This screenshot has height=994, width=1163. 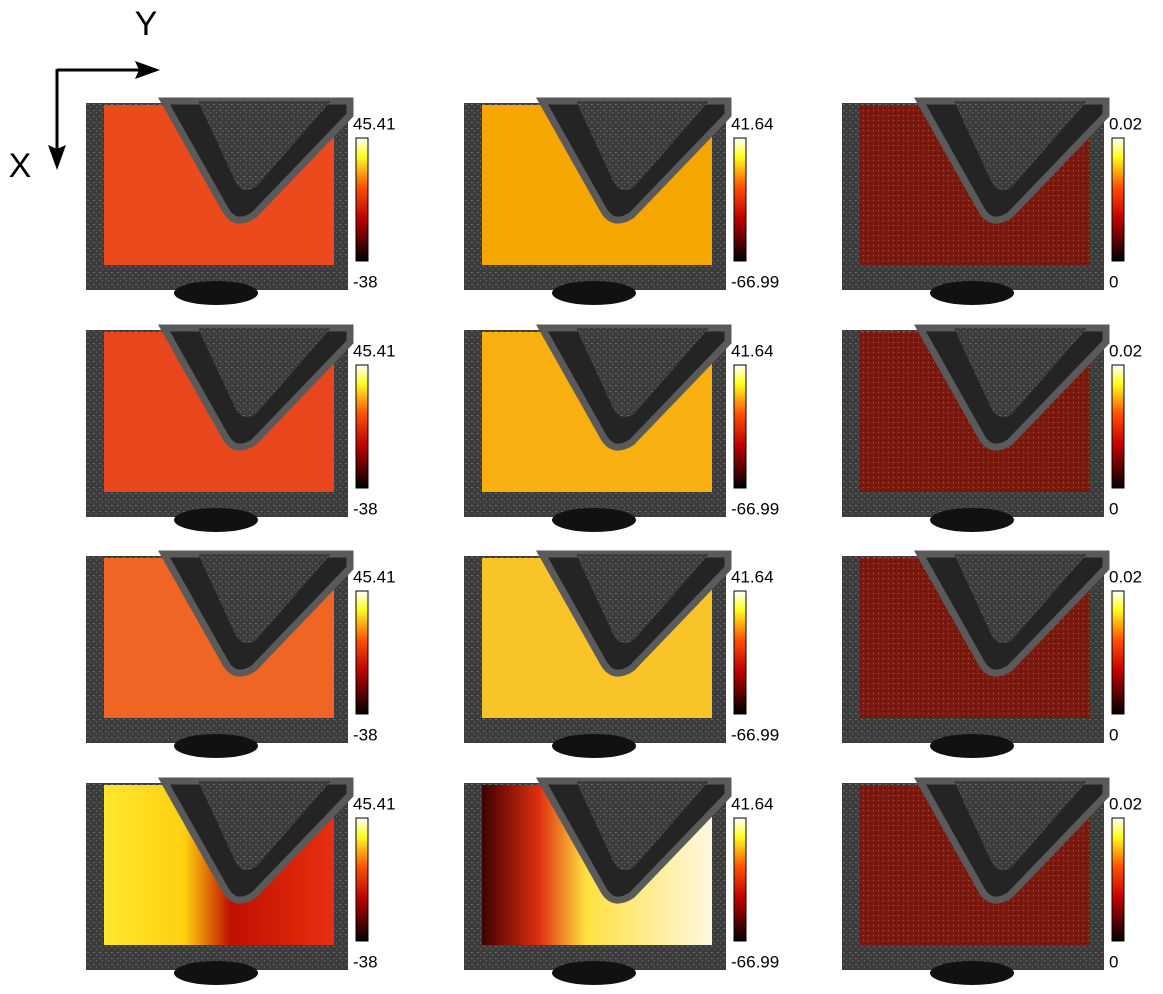 What do you see at coordinates (146, 24) in the screenshot?
I see `axis-label-y: Y` at bounding box center [146, 24].